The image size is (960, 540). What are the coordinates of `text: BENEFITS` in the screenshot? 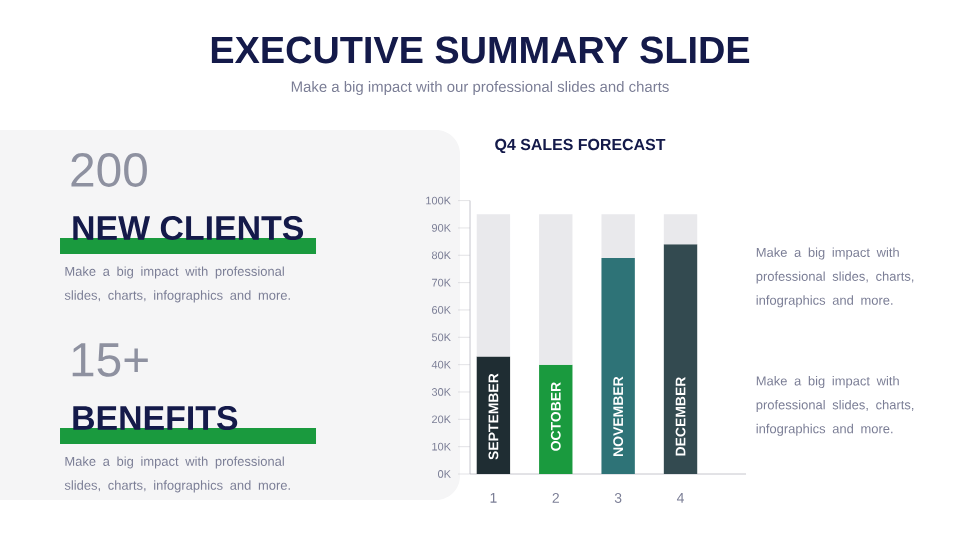 It's located at (155, 418).